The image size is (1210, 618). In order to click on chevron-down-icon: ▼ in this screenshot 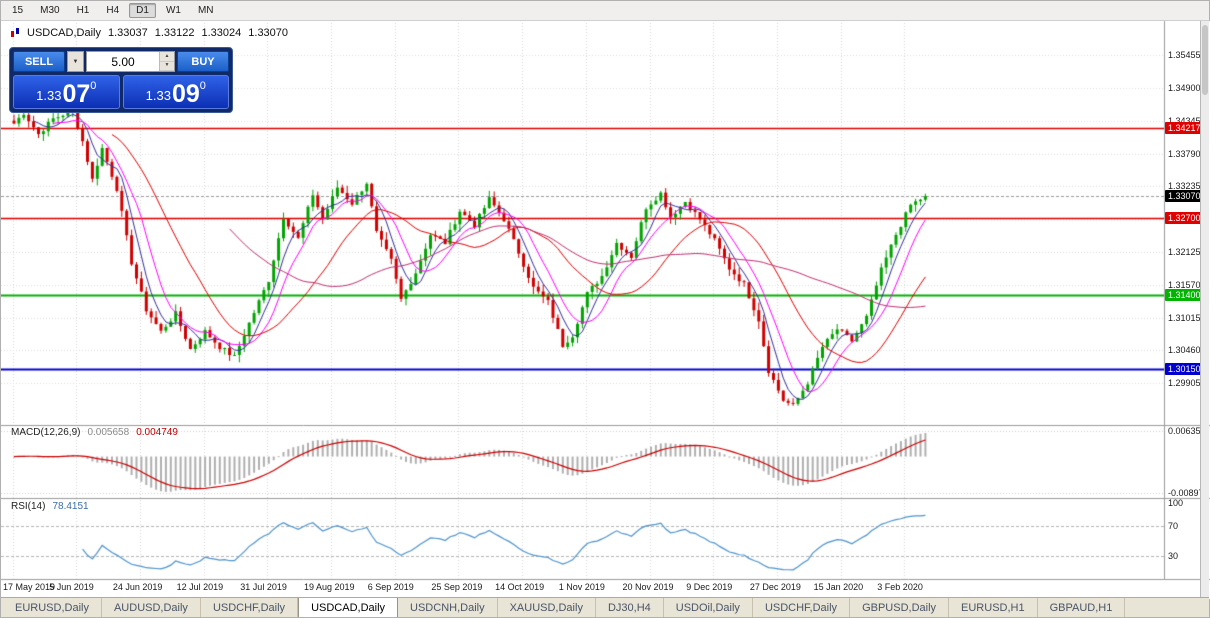, I will do `click(75, 61)`.